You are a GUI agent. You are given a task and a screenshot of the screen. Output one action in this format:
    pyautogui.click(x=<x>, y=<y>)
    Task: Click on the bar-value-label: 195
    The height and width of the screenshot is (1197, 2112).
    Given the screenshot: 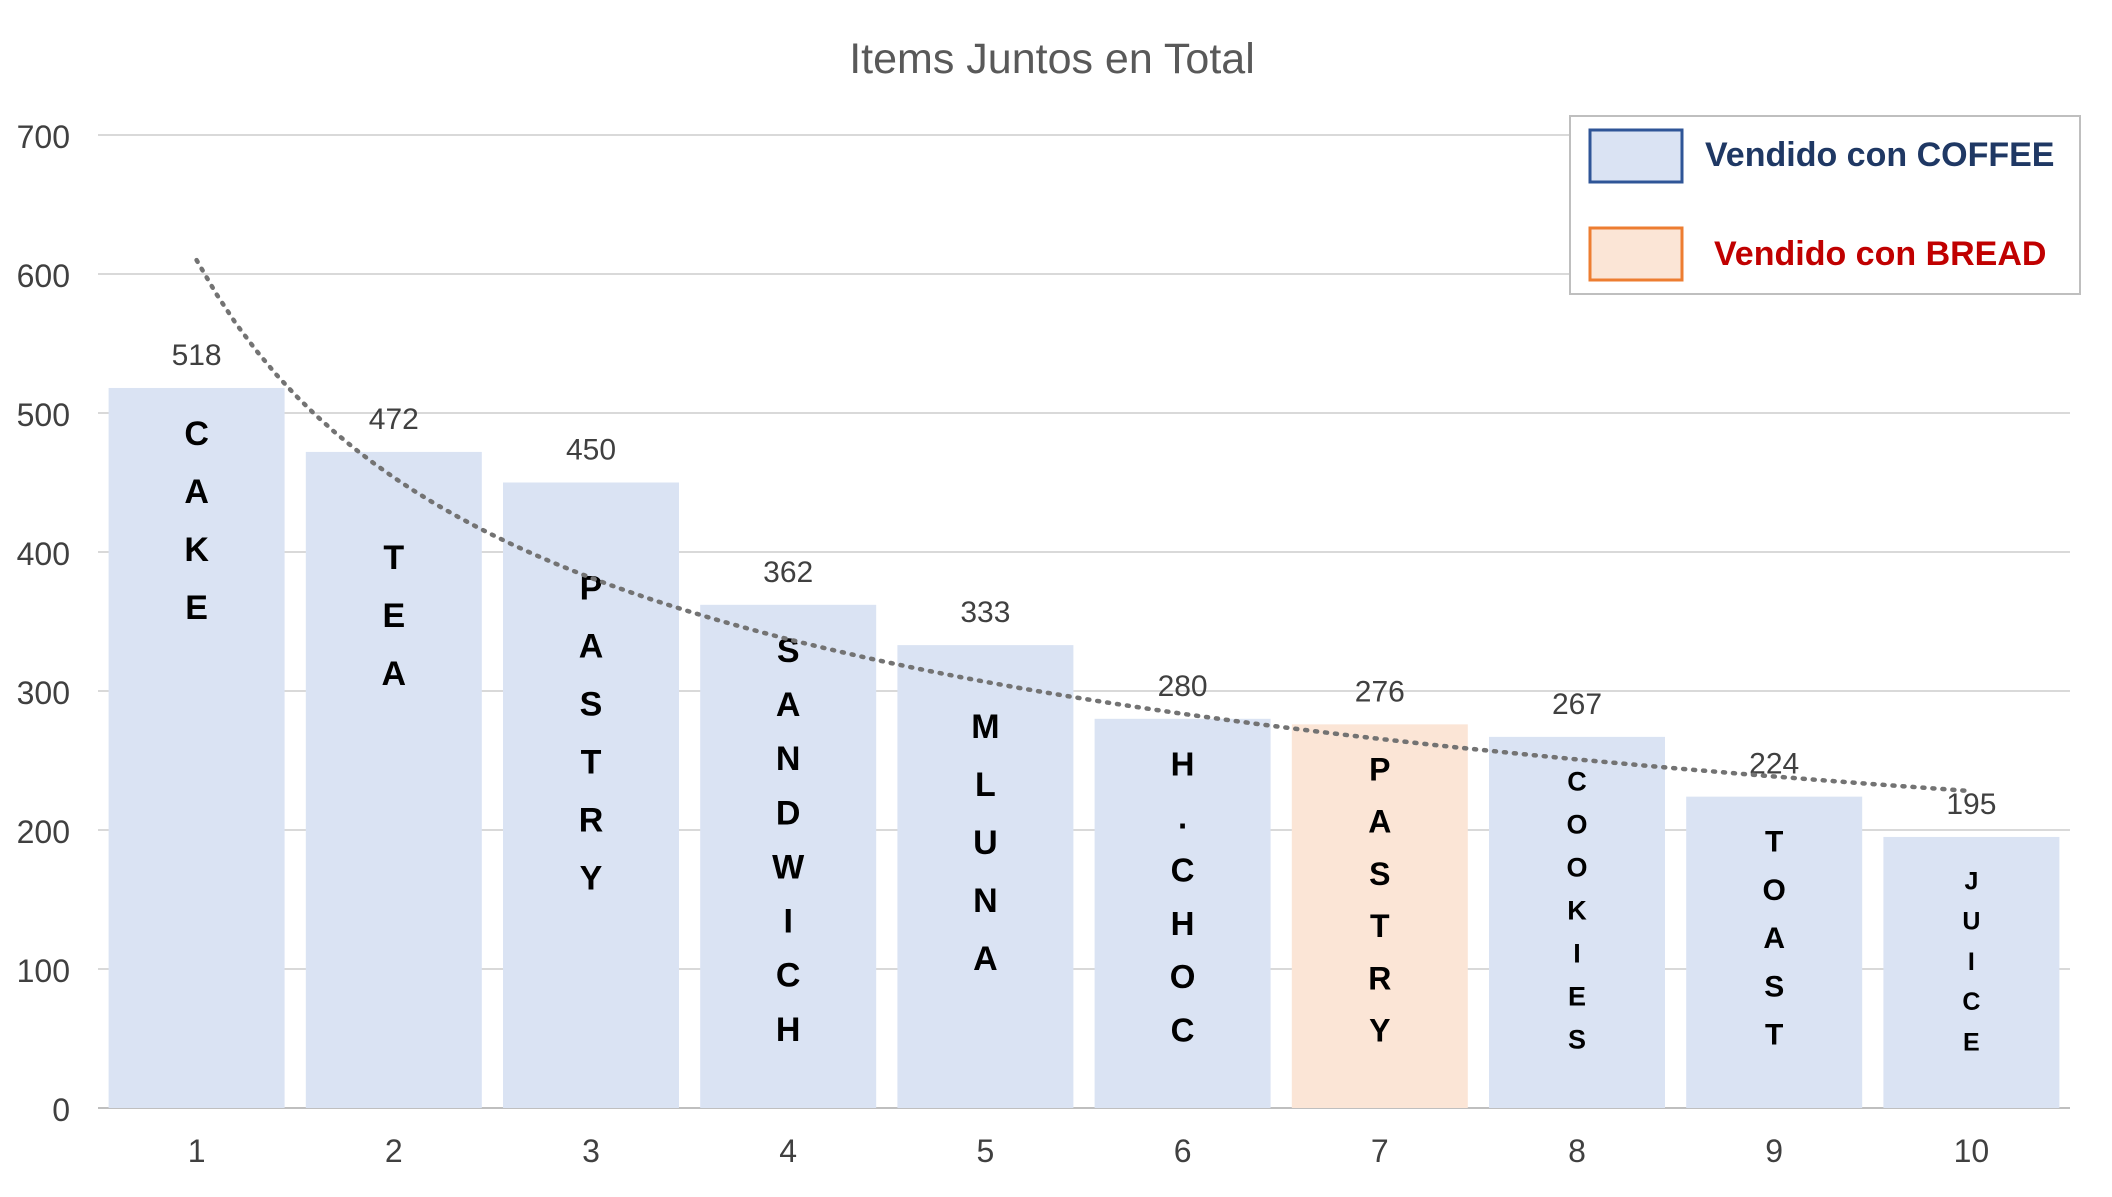 What is the action you would take?
    pyautogui.click(x=1971, y=804)
    